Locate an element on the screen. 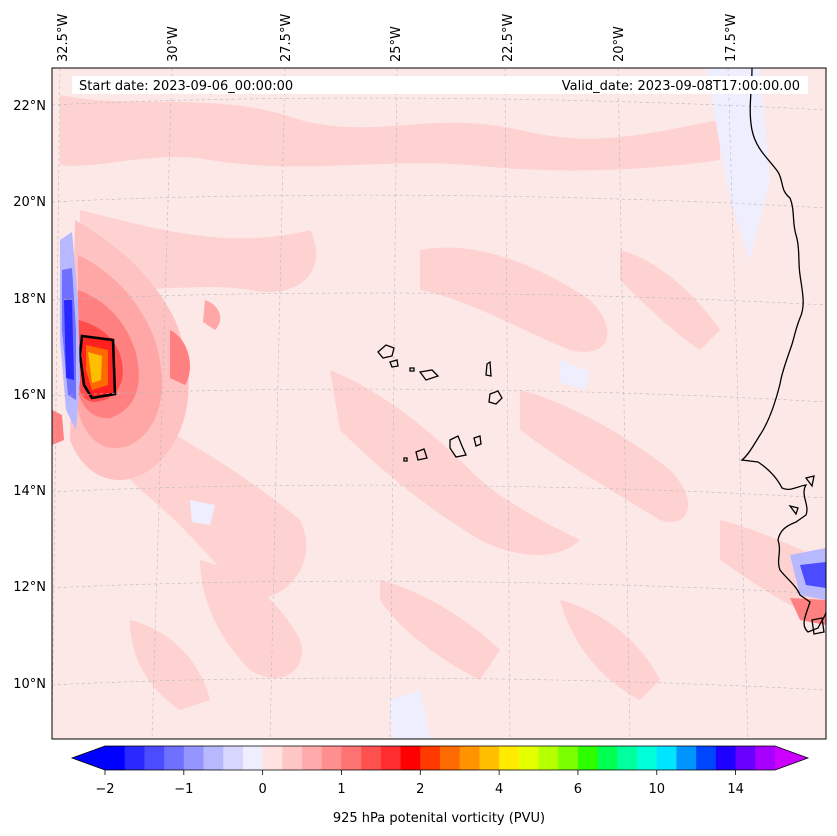  colorbar-tick-label: 14 is located at coordinates (735, 789).